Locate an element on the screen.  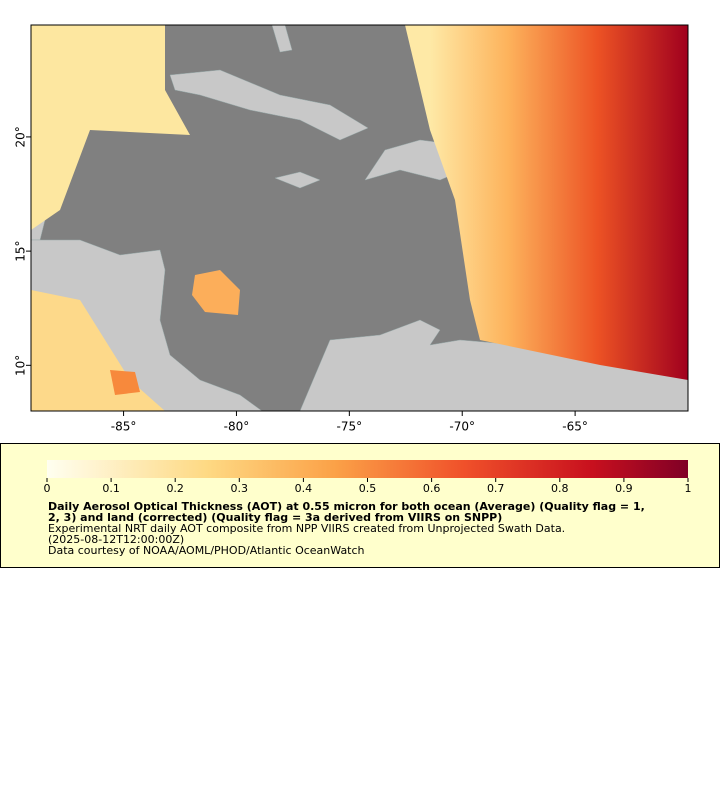
colorbar-tick-label: 0.4 is located at coordinates (304, 488).